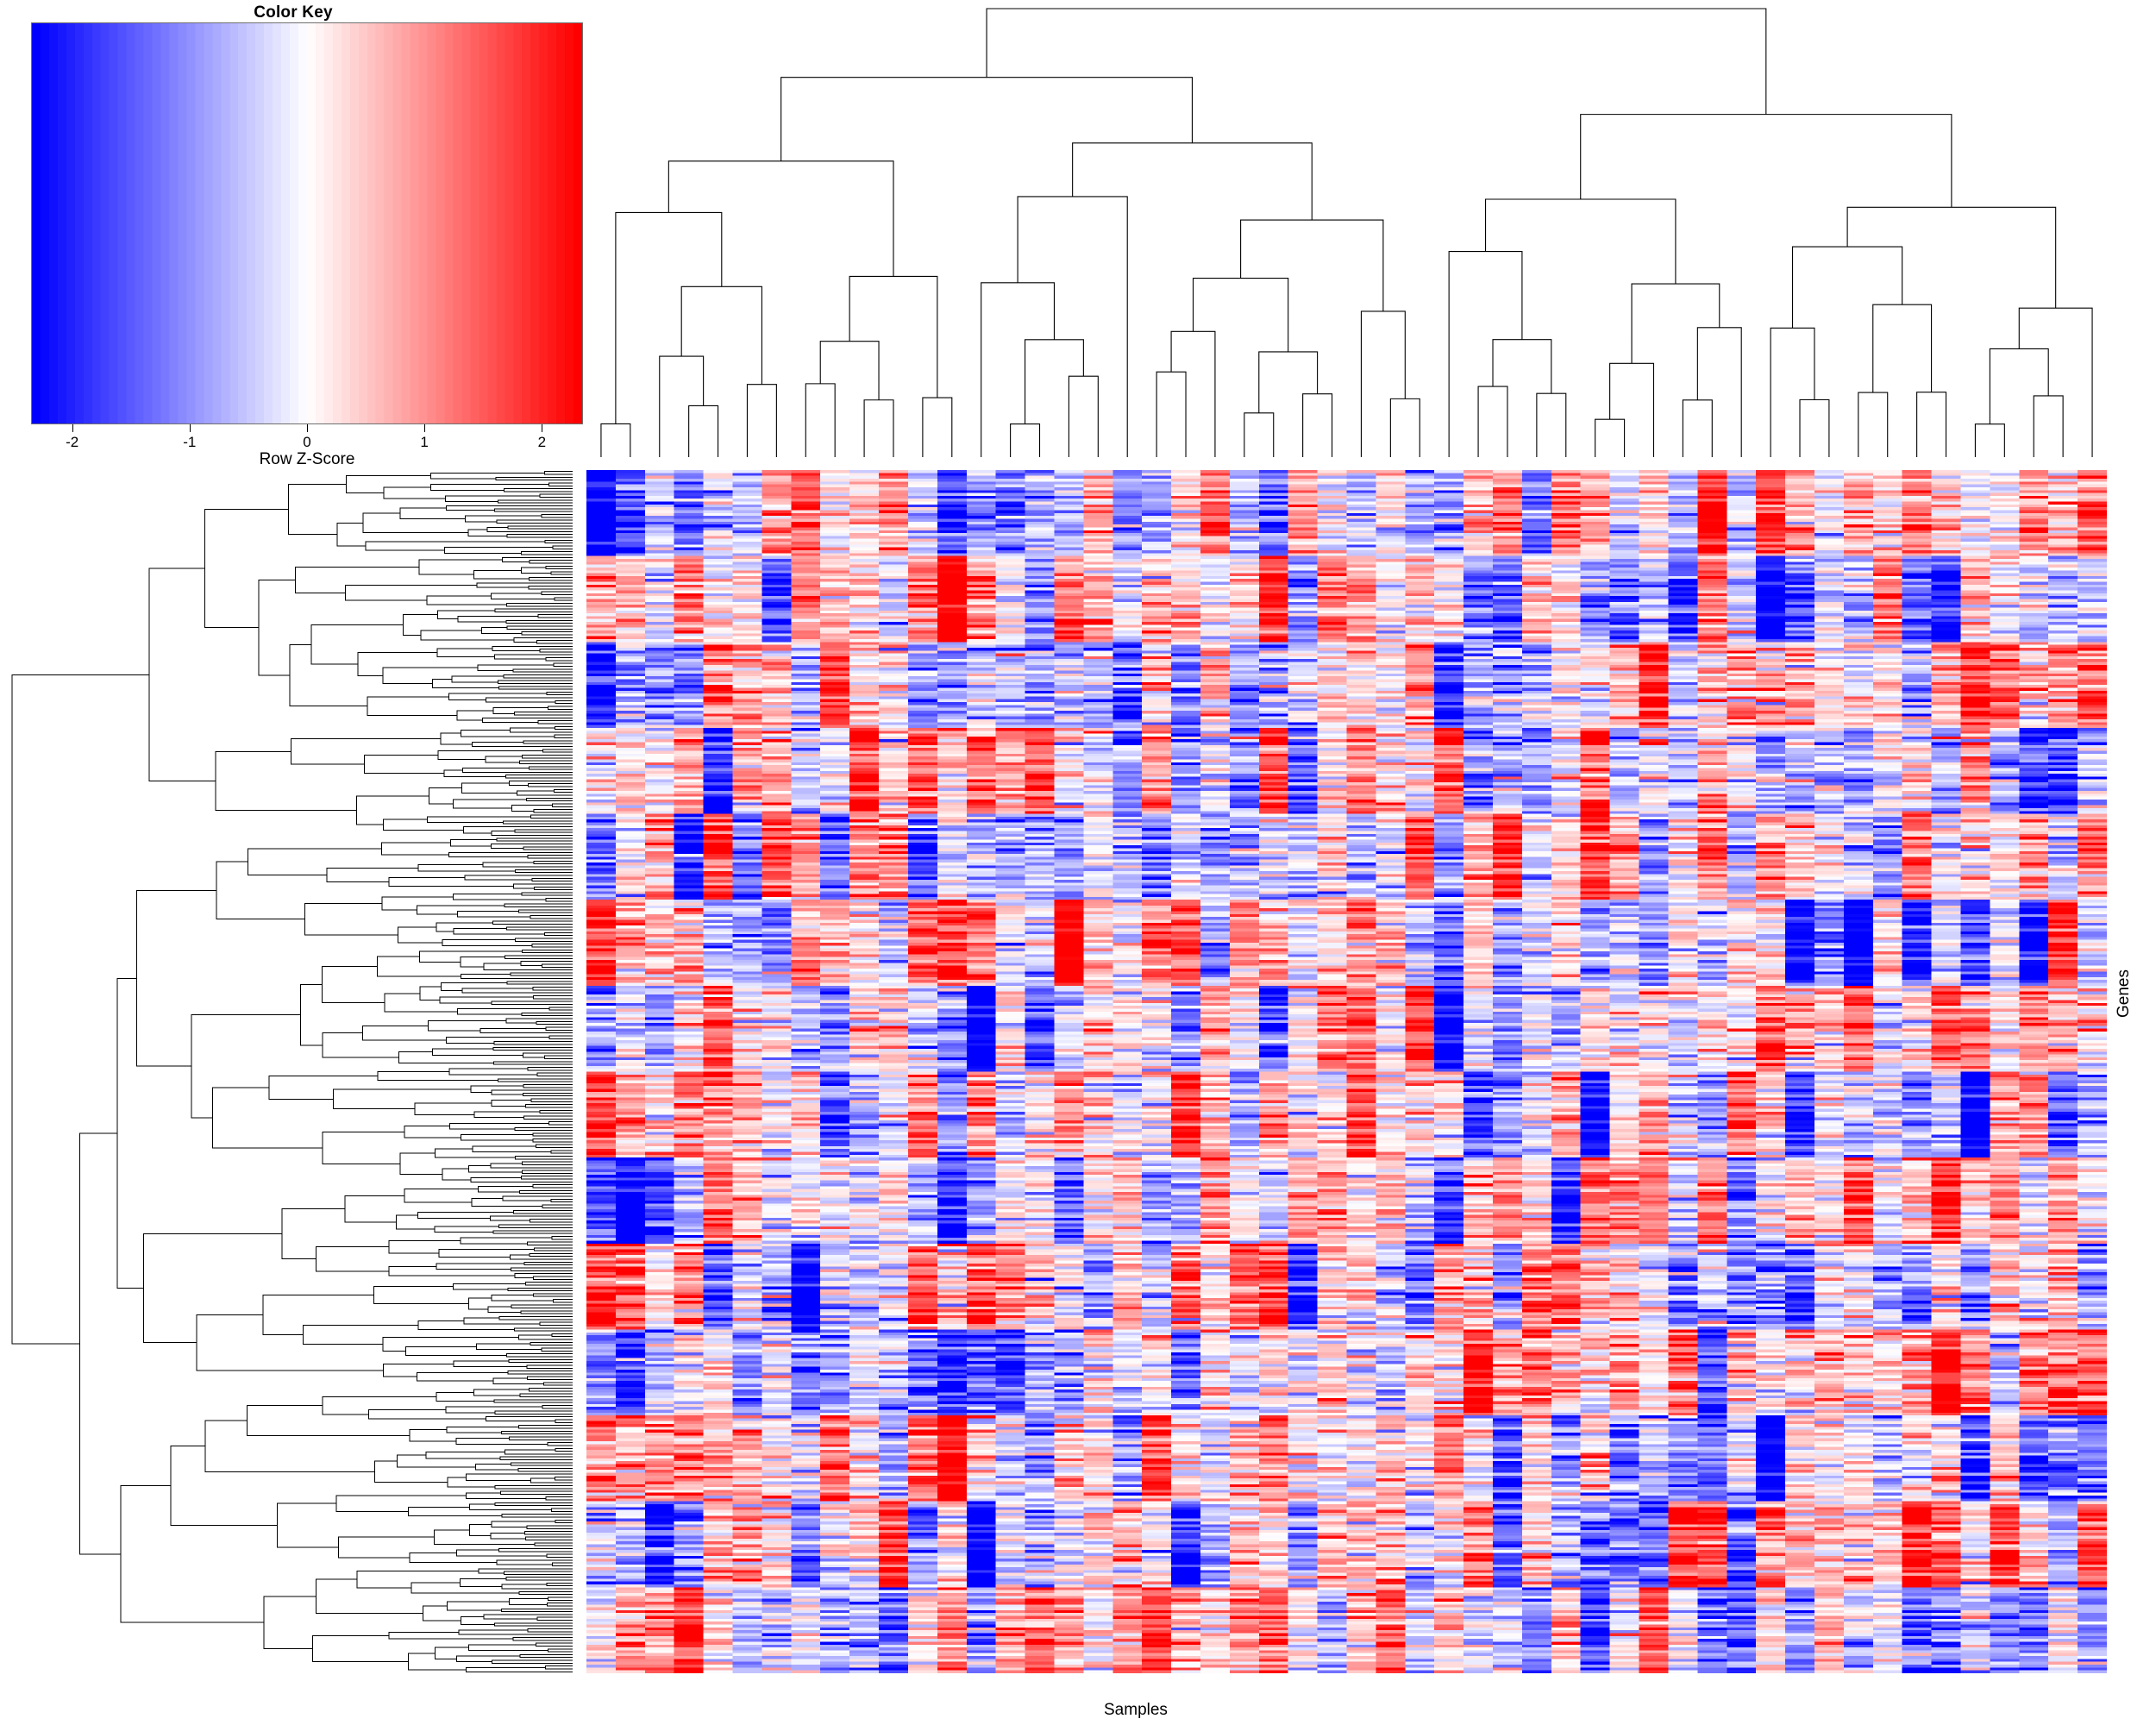  What do you see at coordinates (1136, 1710) in the screenshot?
I see `x-axis-title: Samples` at bounding box center [1136, 1710].